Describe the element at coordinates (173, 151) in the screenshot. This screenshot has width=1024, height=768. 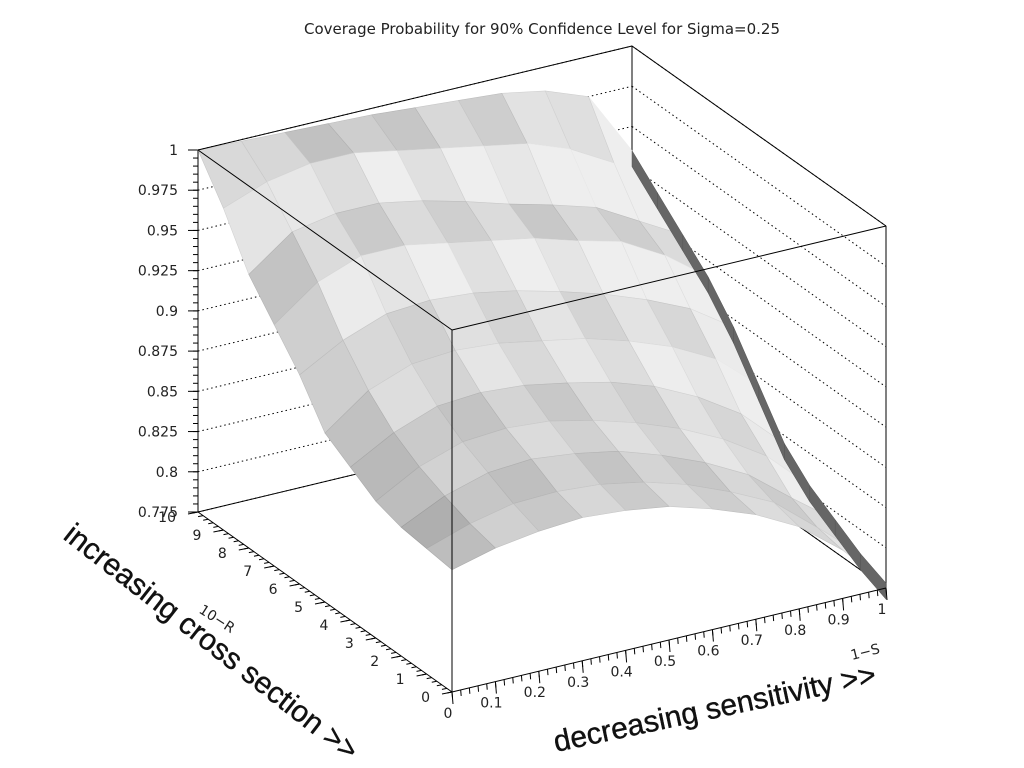
I see `z-tick-label: 1` at that location.